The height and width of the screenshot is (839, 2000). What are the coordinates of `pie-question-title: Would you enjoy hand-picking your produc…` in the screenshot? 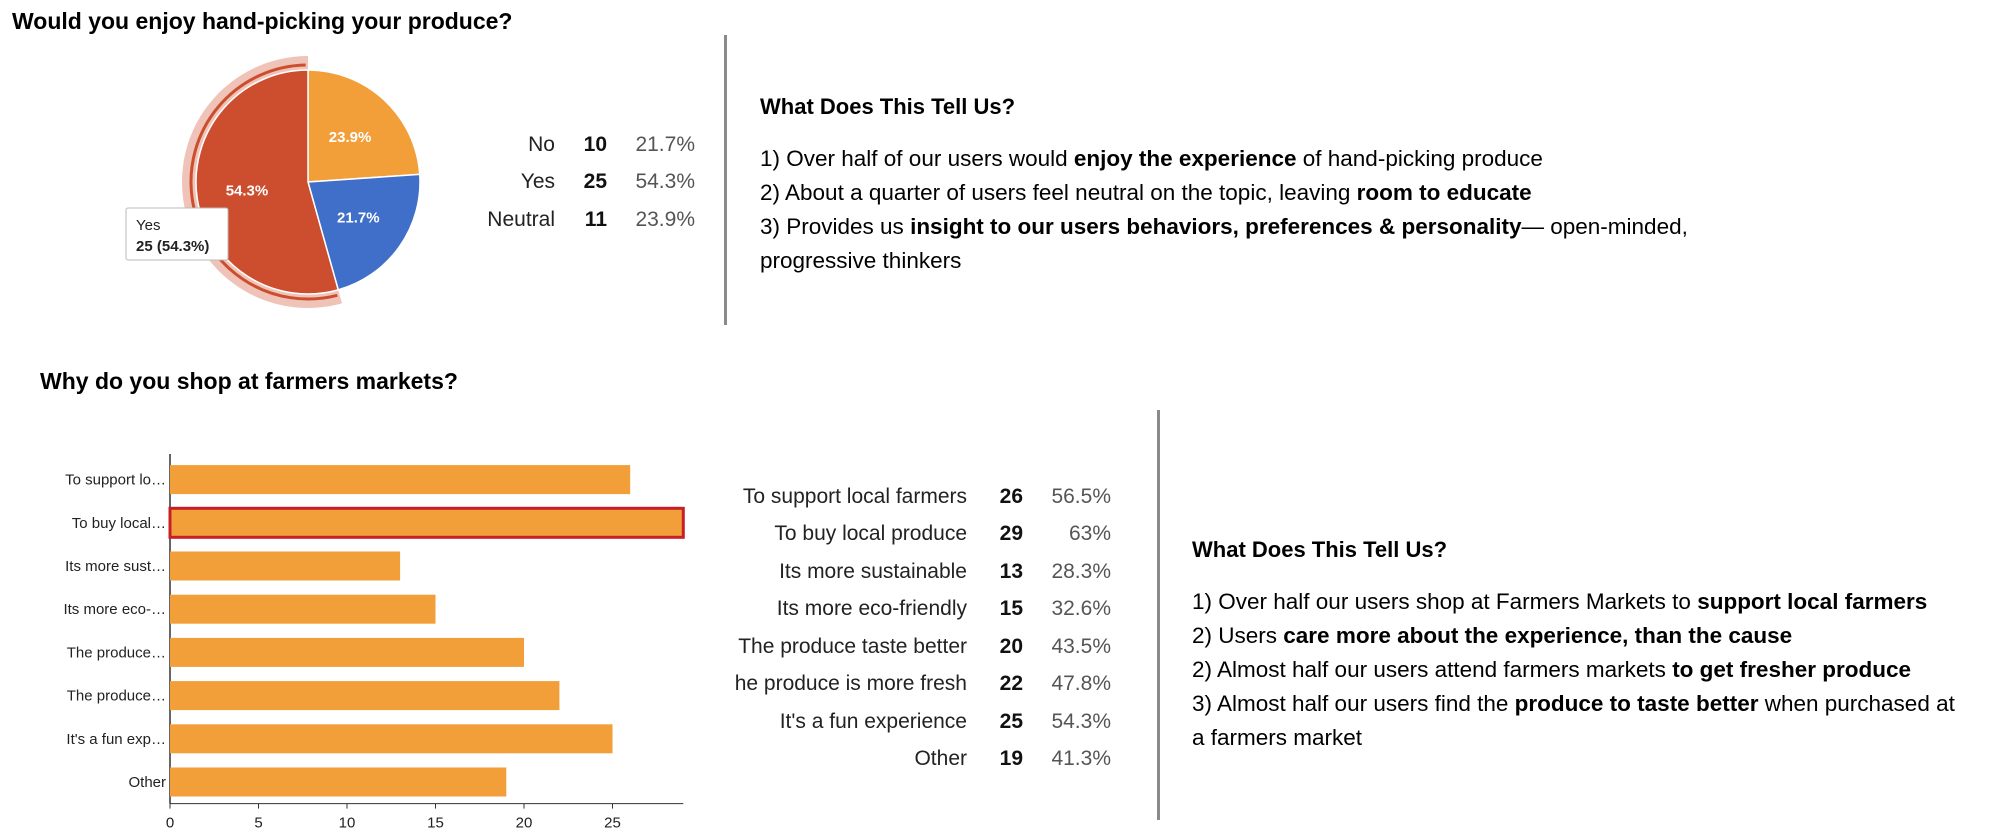 It's located at (262, 21).